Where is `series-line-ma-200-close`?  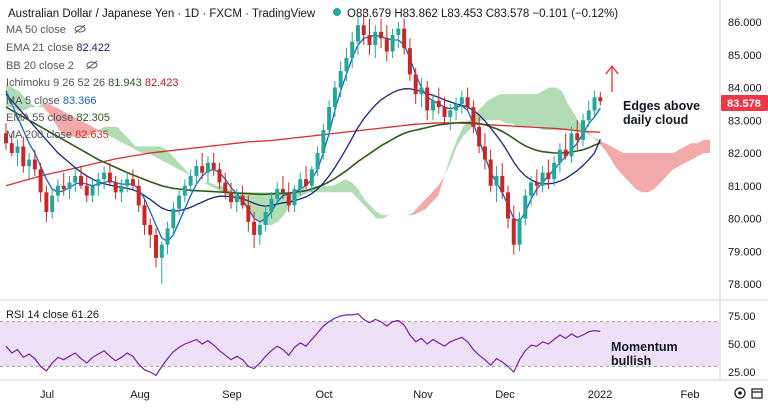 series-line-ma-200-close is located at coordinates (303, 154).